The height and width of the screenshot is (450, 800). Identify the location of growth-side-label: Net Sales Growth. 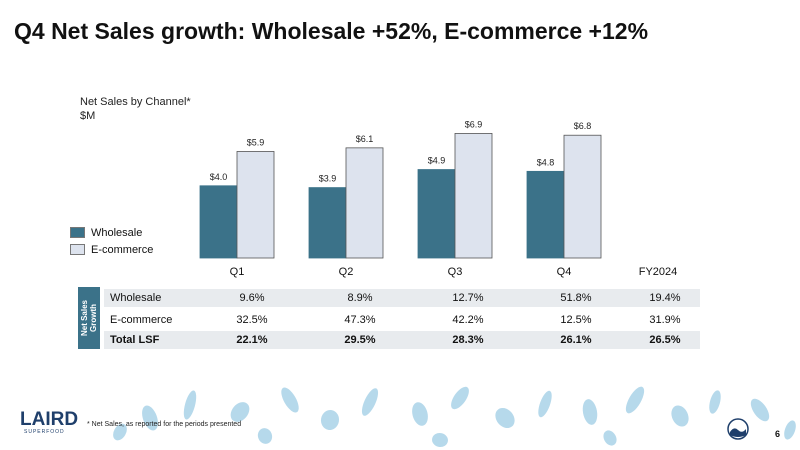
(89, 318).